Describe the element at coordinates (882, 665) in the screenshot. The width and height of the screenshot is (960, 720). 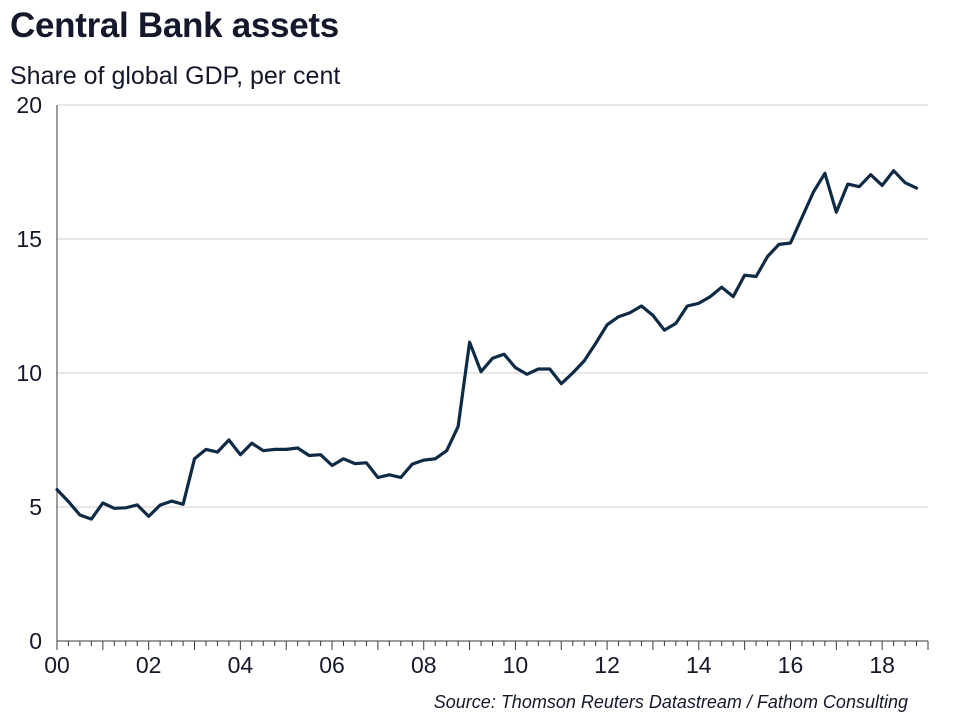
I see `x-tick-label: 18` at that location.